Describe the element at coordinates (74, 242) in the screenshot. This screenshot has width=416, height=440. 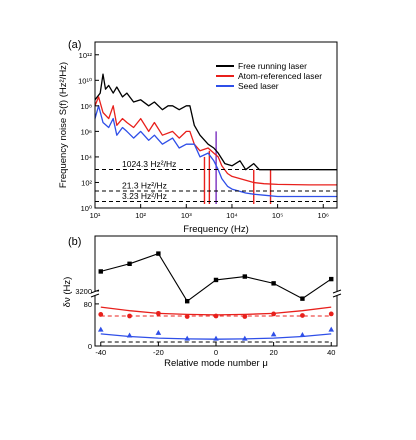
I see `panel-b-label: (b)` at that location.